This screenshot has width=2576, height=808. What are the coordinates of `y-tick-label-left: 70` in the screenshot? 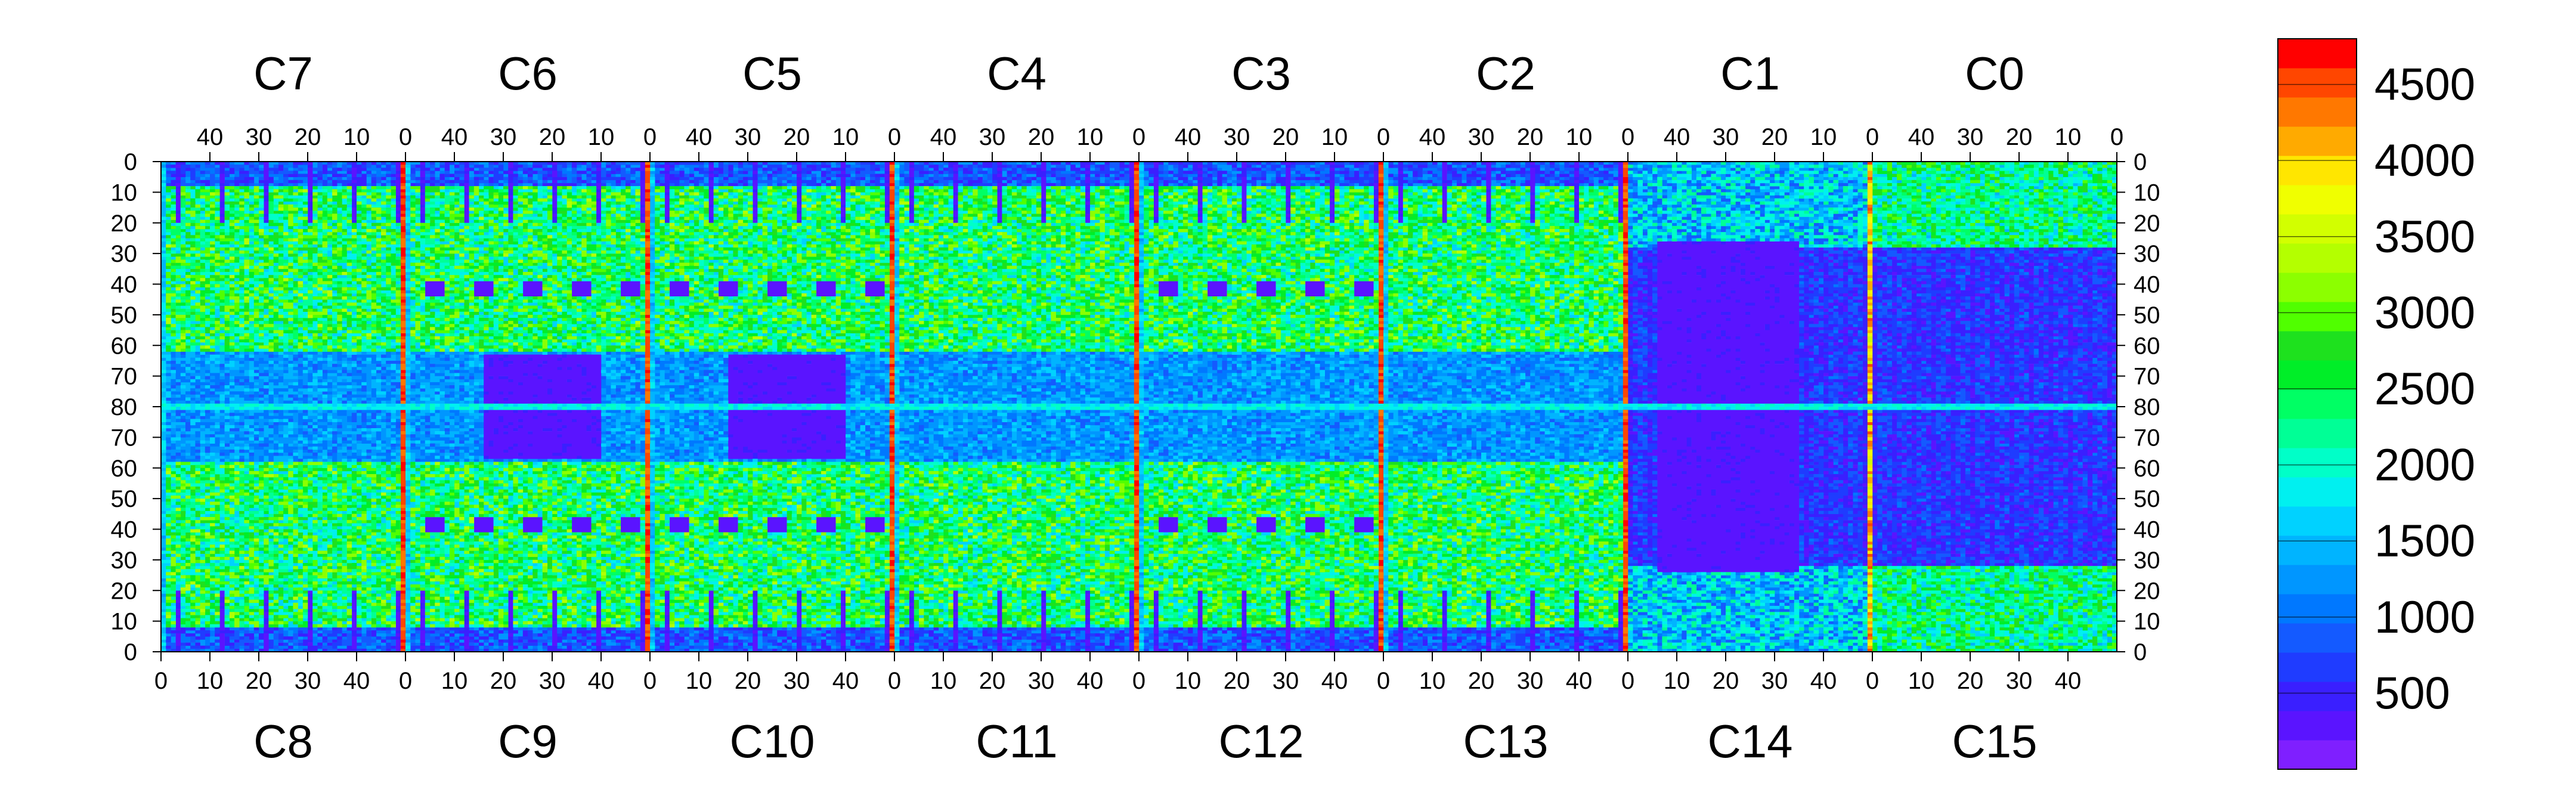 It's located at (124, 377).